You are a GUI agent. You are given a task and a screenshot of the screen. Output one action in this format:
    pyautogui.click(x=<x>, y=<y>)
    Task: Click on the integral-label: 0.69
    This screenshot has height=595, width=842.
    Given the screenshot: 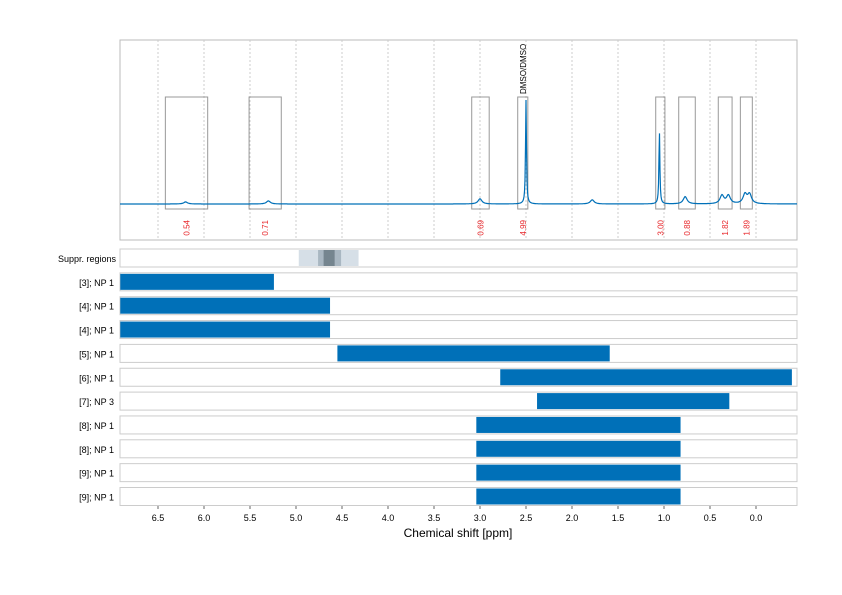 What is the action you would take?
    pyautogui.click(x=480, y=227)
    